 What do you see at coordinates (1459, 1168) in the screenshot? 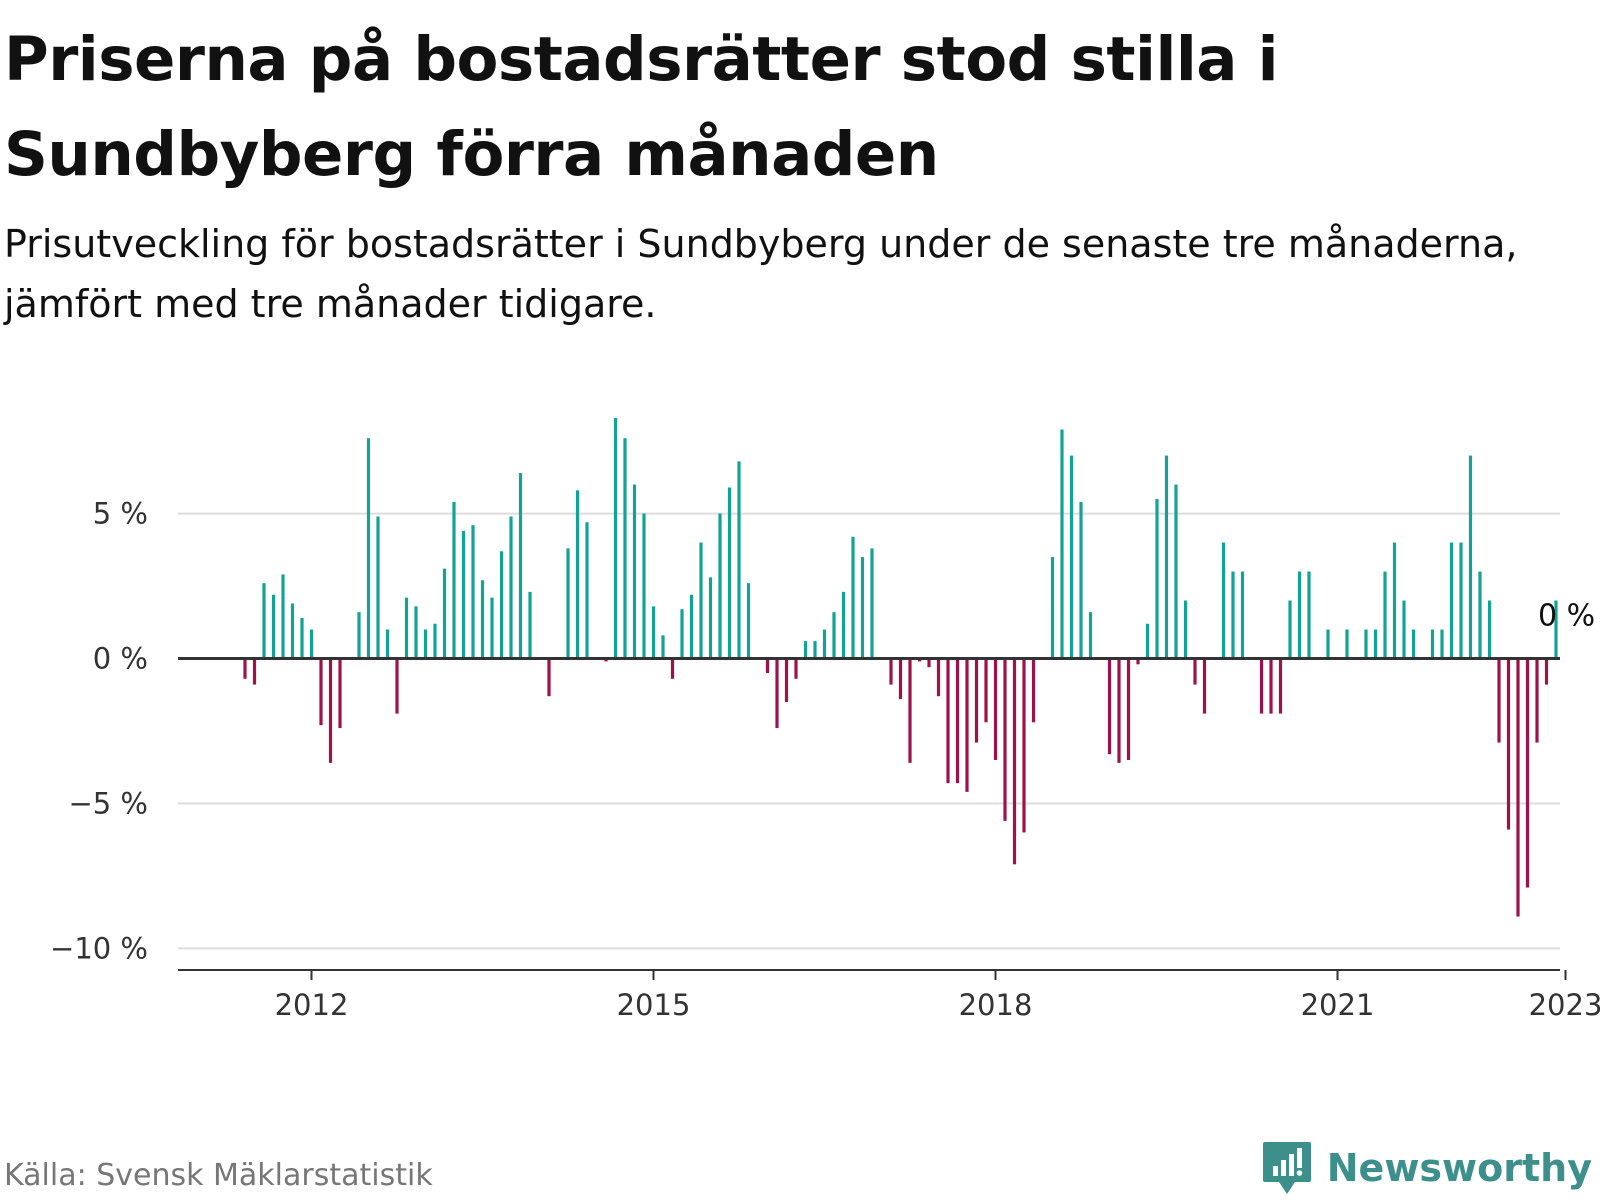
I see `brand-name: Newsworthy` at bounding box center [1459, 1168].